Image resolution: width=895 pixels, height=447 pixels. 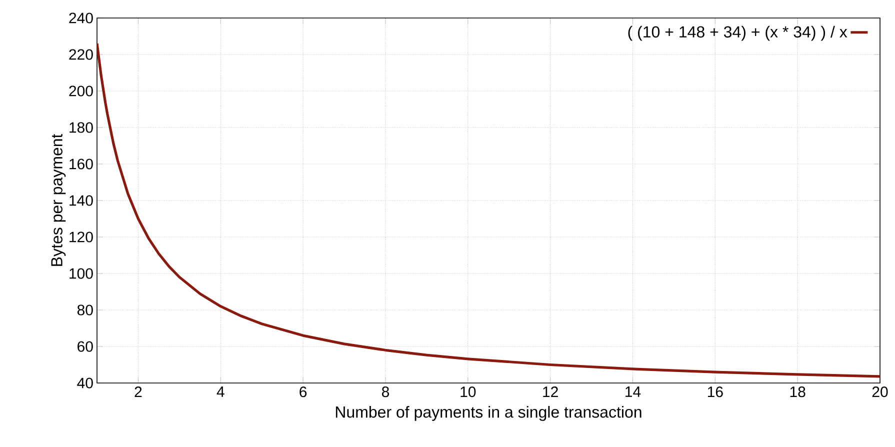 What do you see at coordinates (85, 346) in the screenshot?
I see `y-tick-label: 60` at bounding box center [85, 346].